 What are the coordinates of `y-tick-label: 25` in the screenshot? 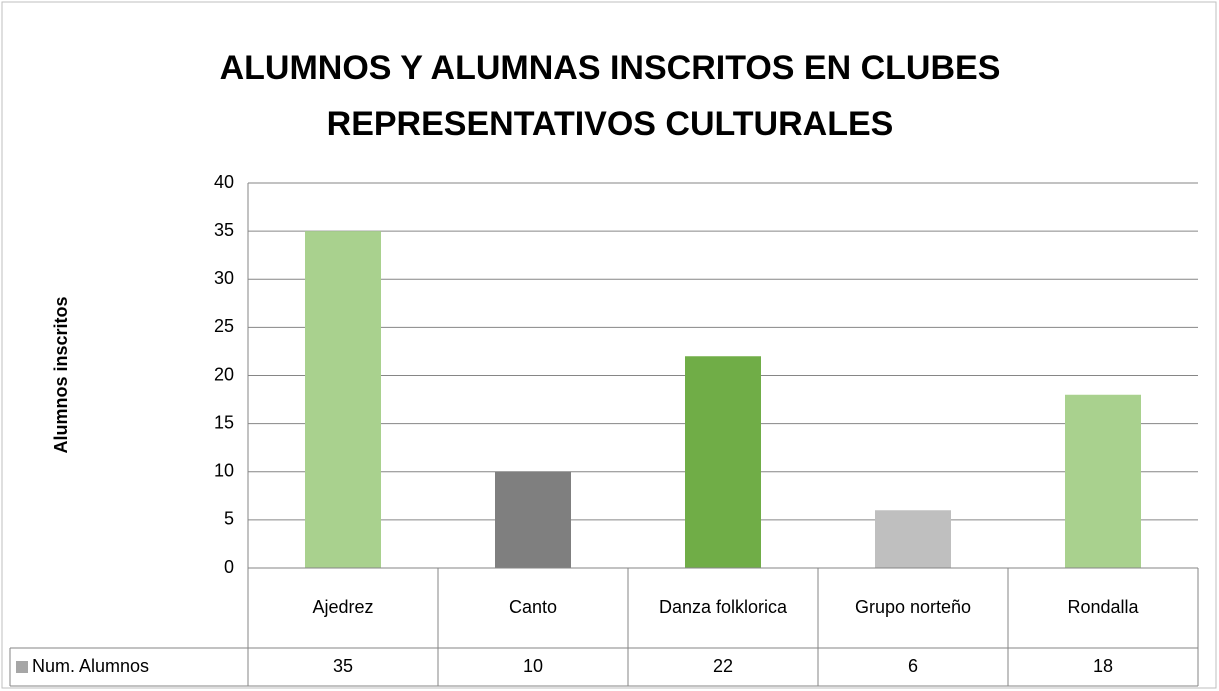 It's located at (224, 326).